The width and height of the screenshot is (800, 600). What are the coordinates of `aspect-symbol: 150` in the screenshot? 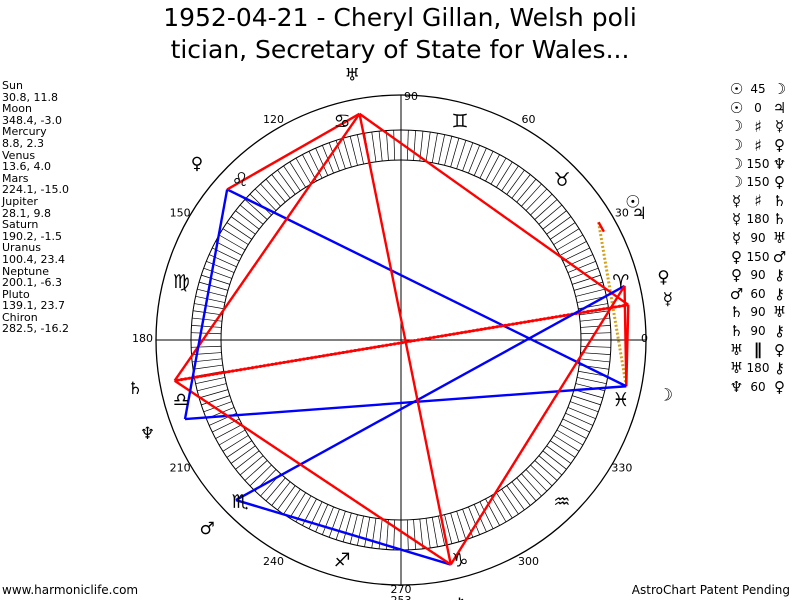 It's located at (758, 163).